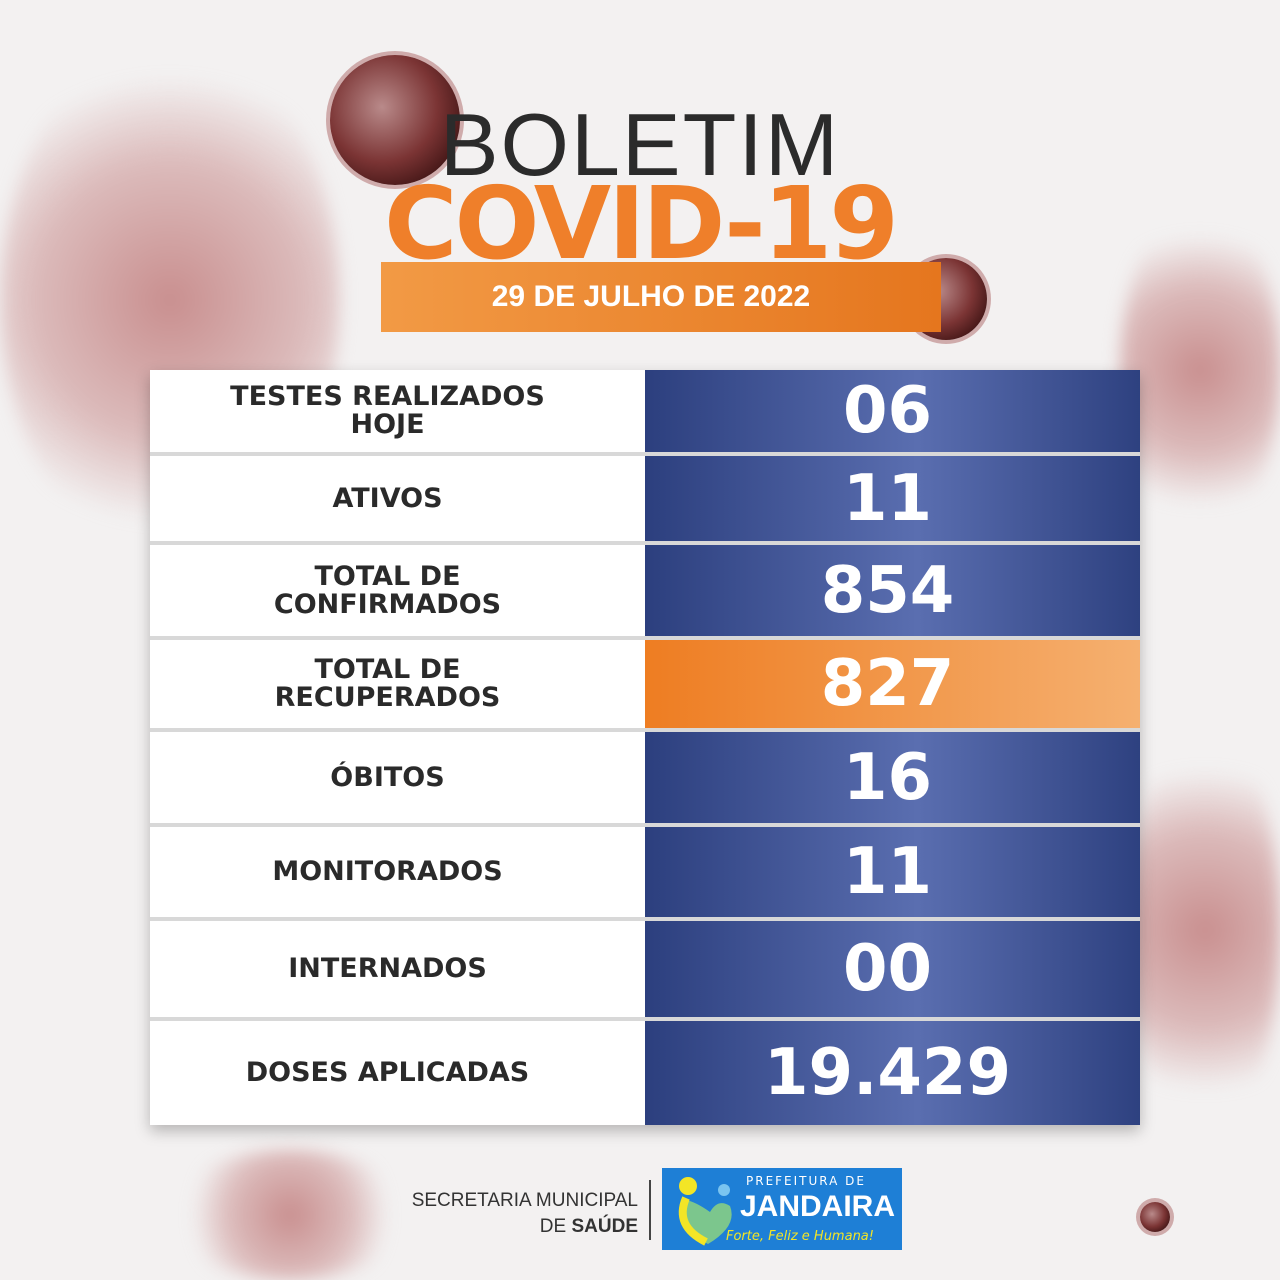 The height and width of the screenshot is (1280, 1280). Describe the element at coordinates (555, 1226) in the screenshot. I see `secretaria-de: DE` at that location.